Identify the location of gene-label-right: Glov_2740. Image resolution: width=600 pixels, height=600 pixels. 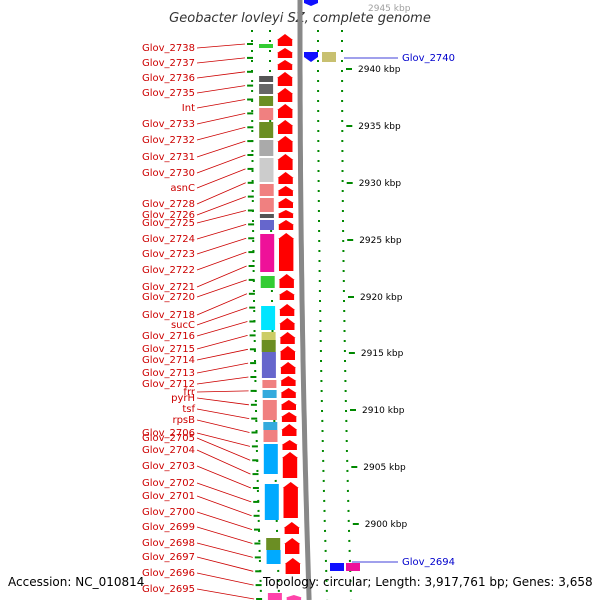
(428, 58).